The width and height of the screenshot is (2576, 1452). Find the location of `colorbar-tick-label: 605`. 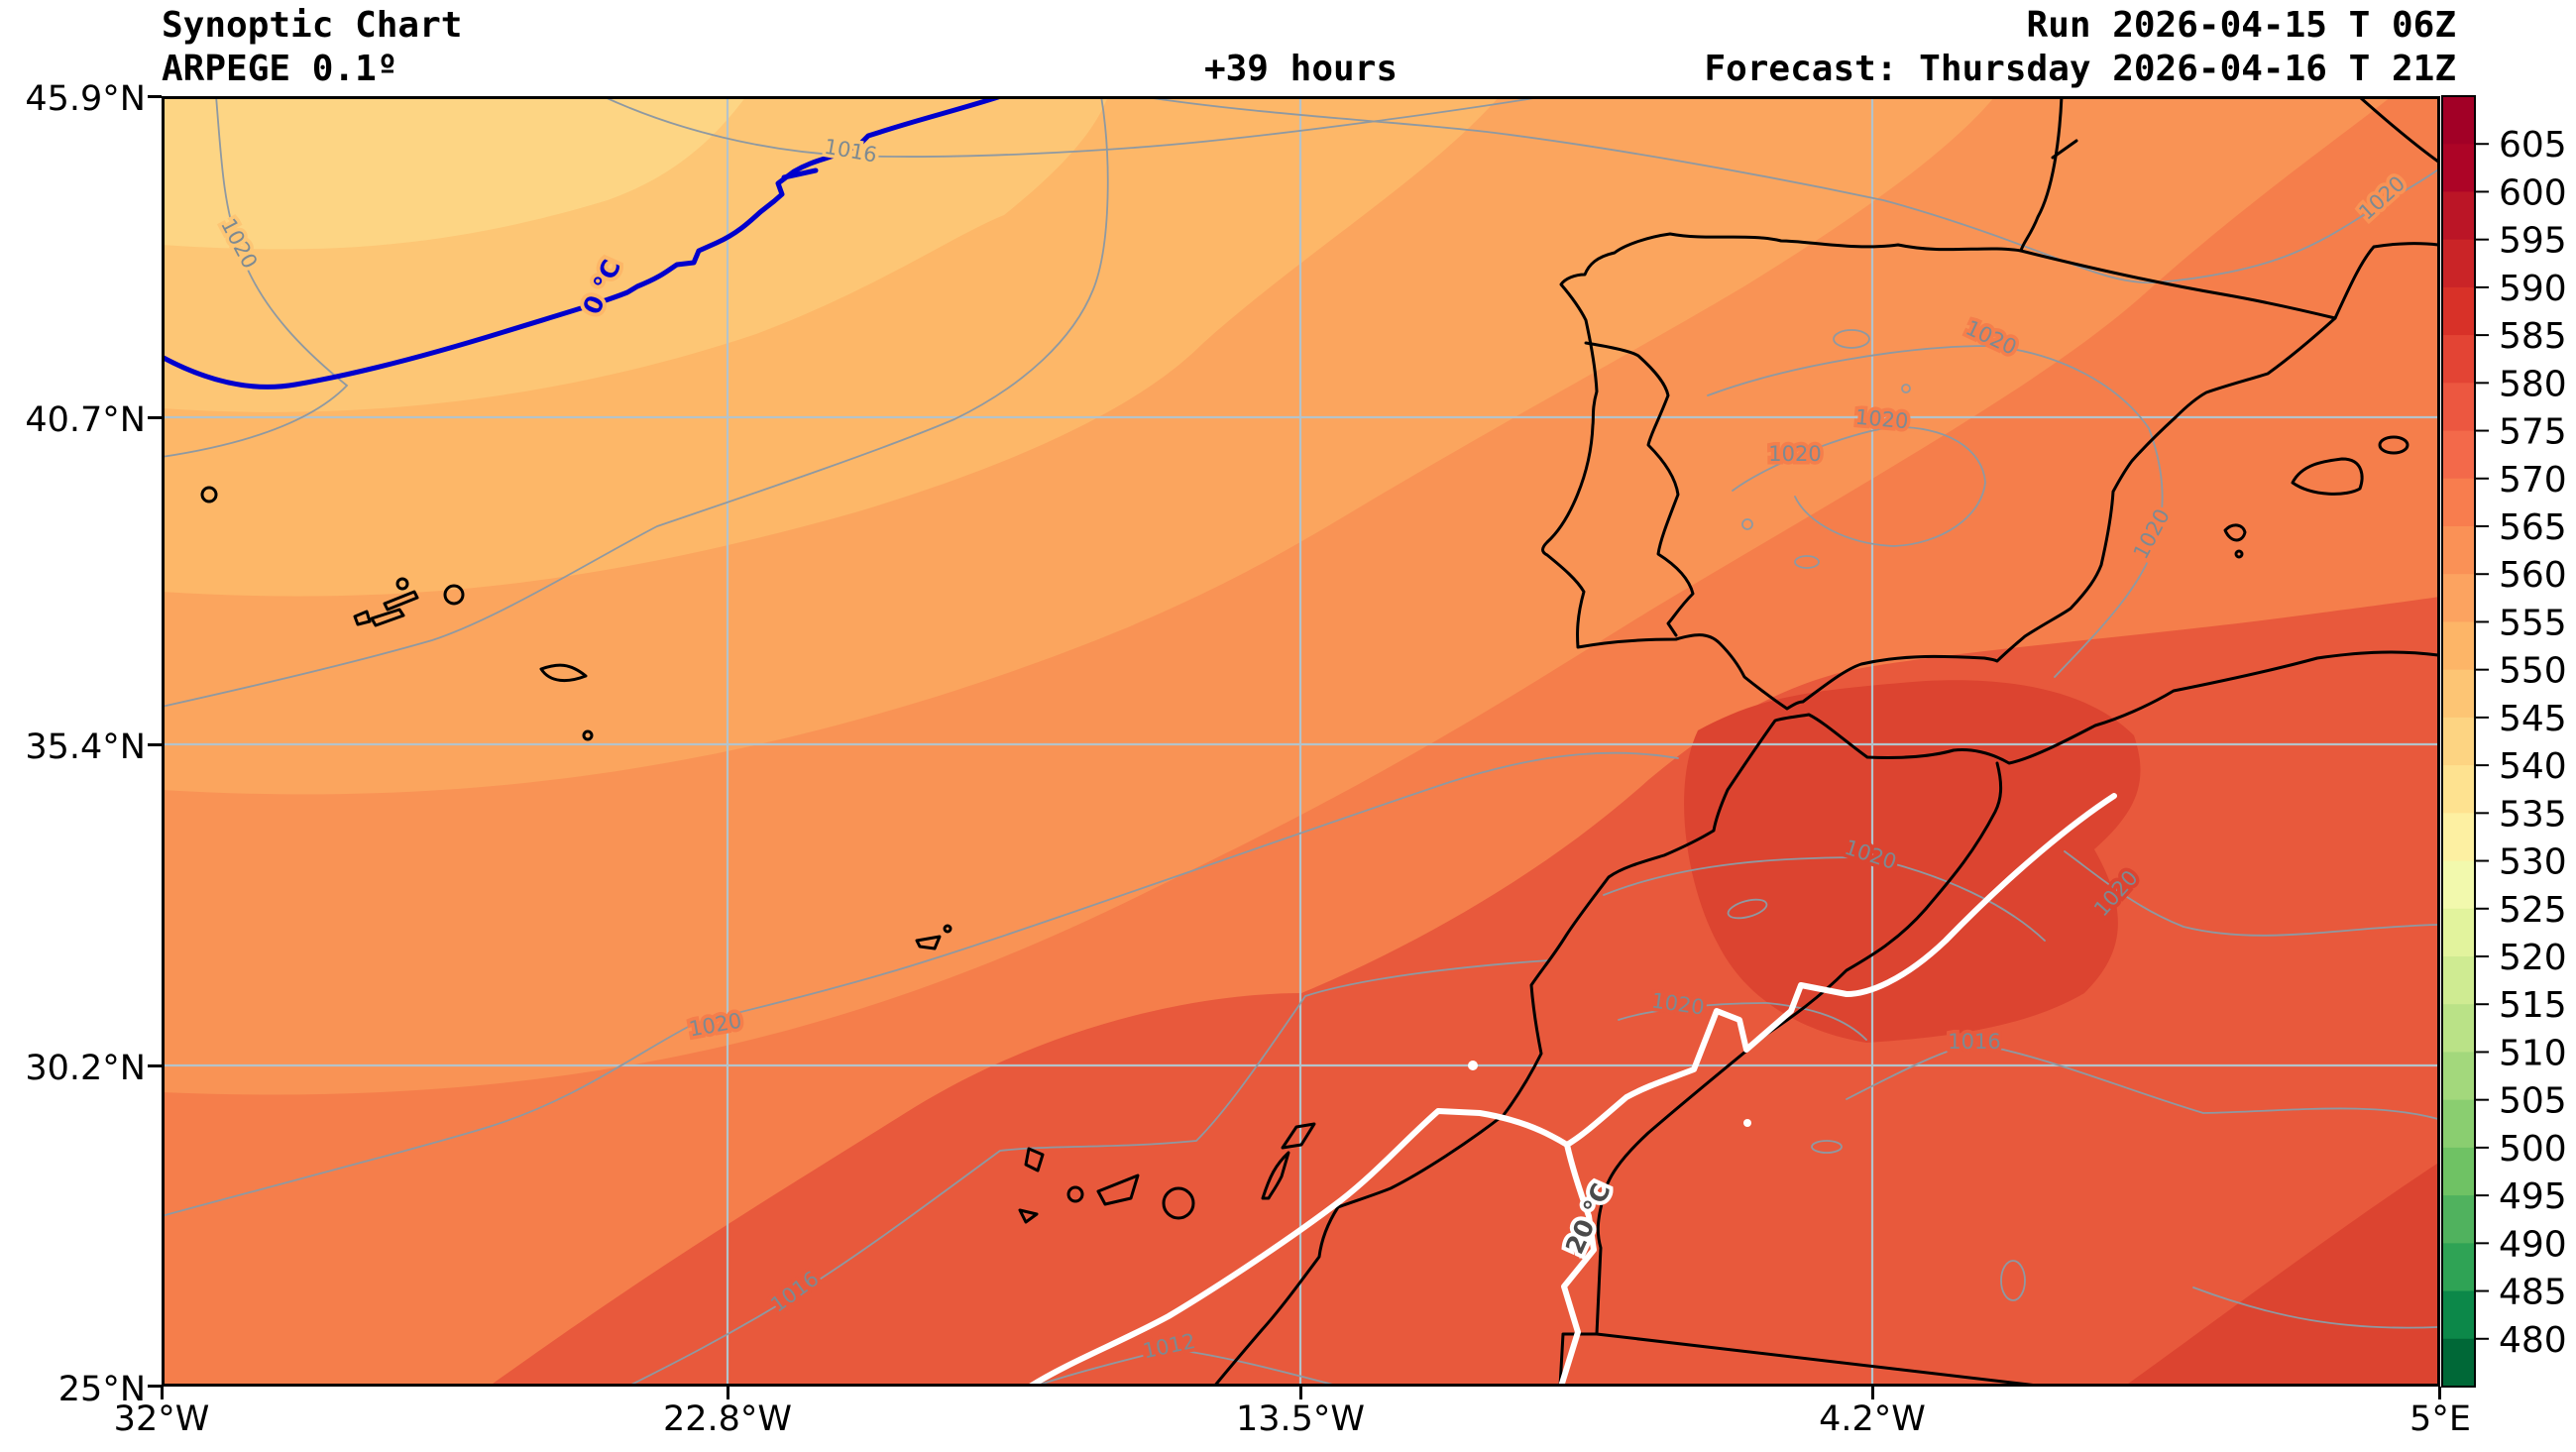

colorbar-tick-label: 605 is located at coordinates (2533, 145).